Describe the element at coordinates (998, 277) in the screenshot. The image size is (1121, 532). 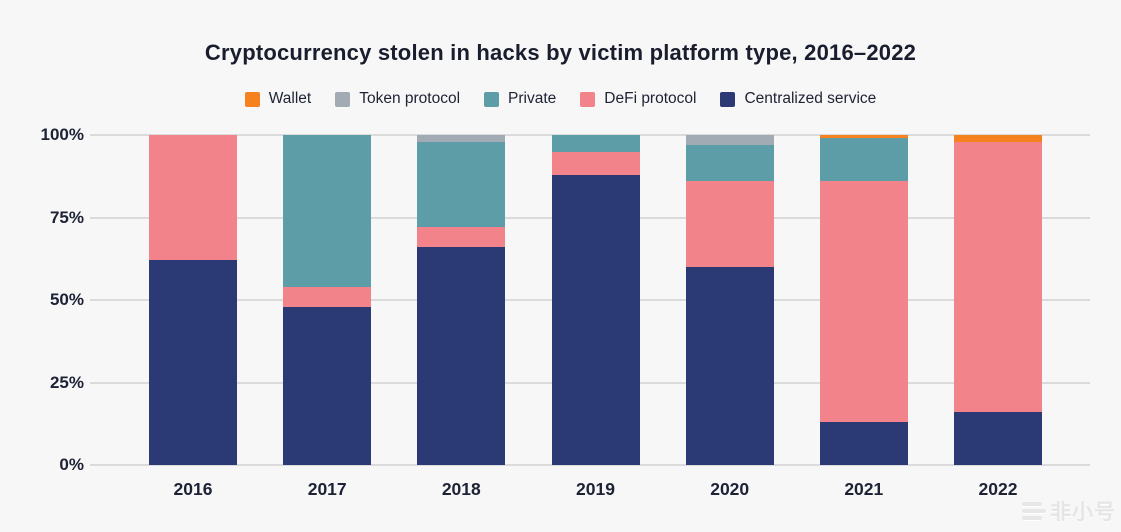
I see `bar-segment-2022-defi-protocol` at that location.